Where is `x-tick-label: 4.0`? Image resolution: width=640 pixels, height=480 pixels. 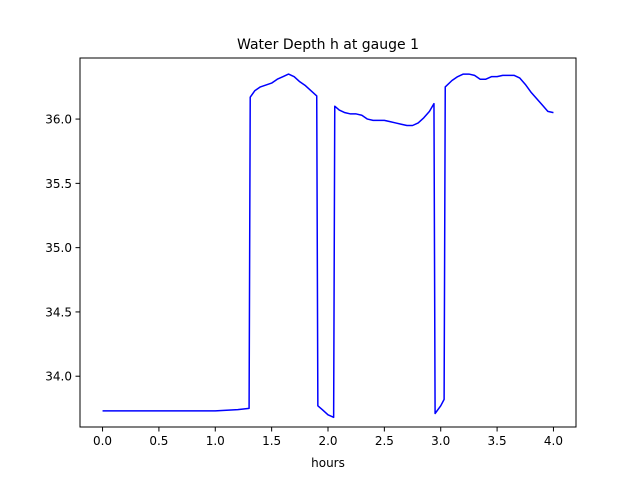 x-tick-label: 4.0 is located at coordinates (553, 441).